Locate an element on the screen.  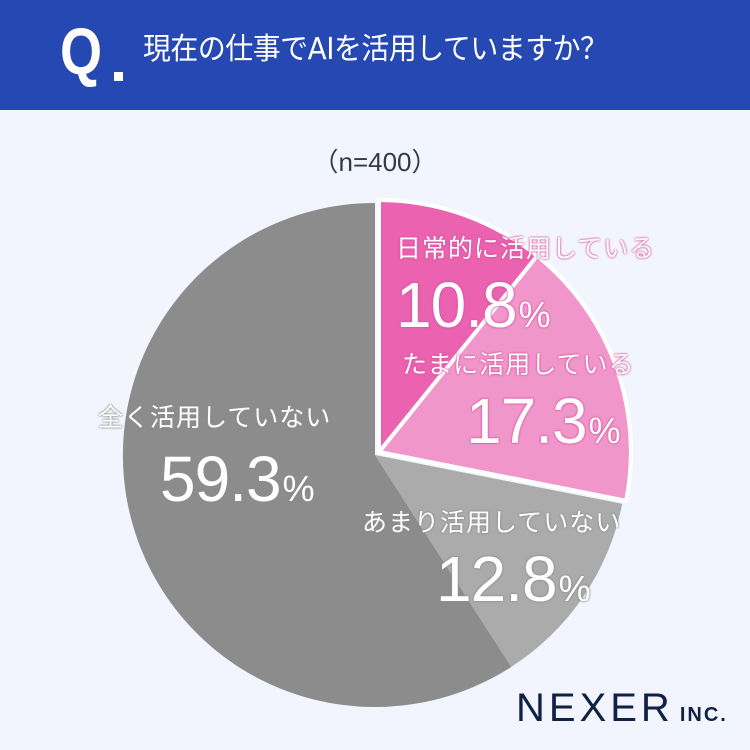
value-daily-unit: % is located at coordinates (534, 314).